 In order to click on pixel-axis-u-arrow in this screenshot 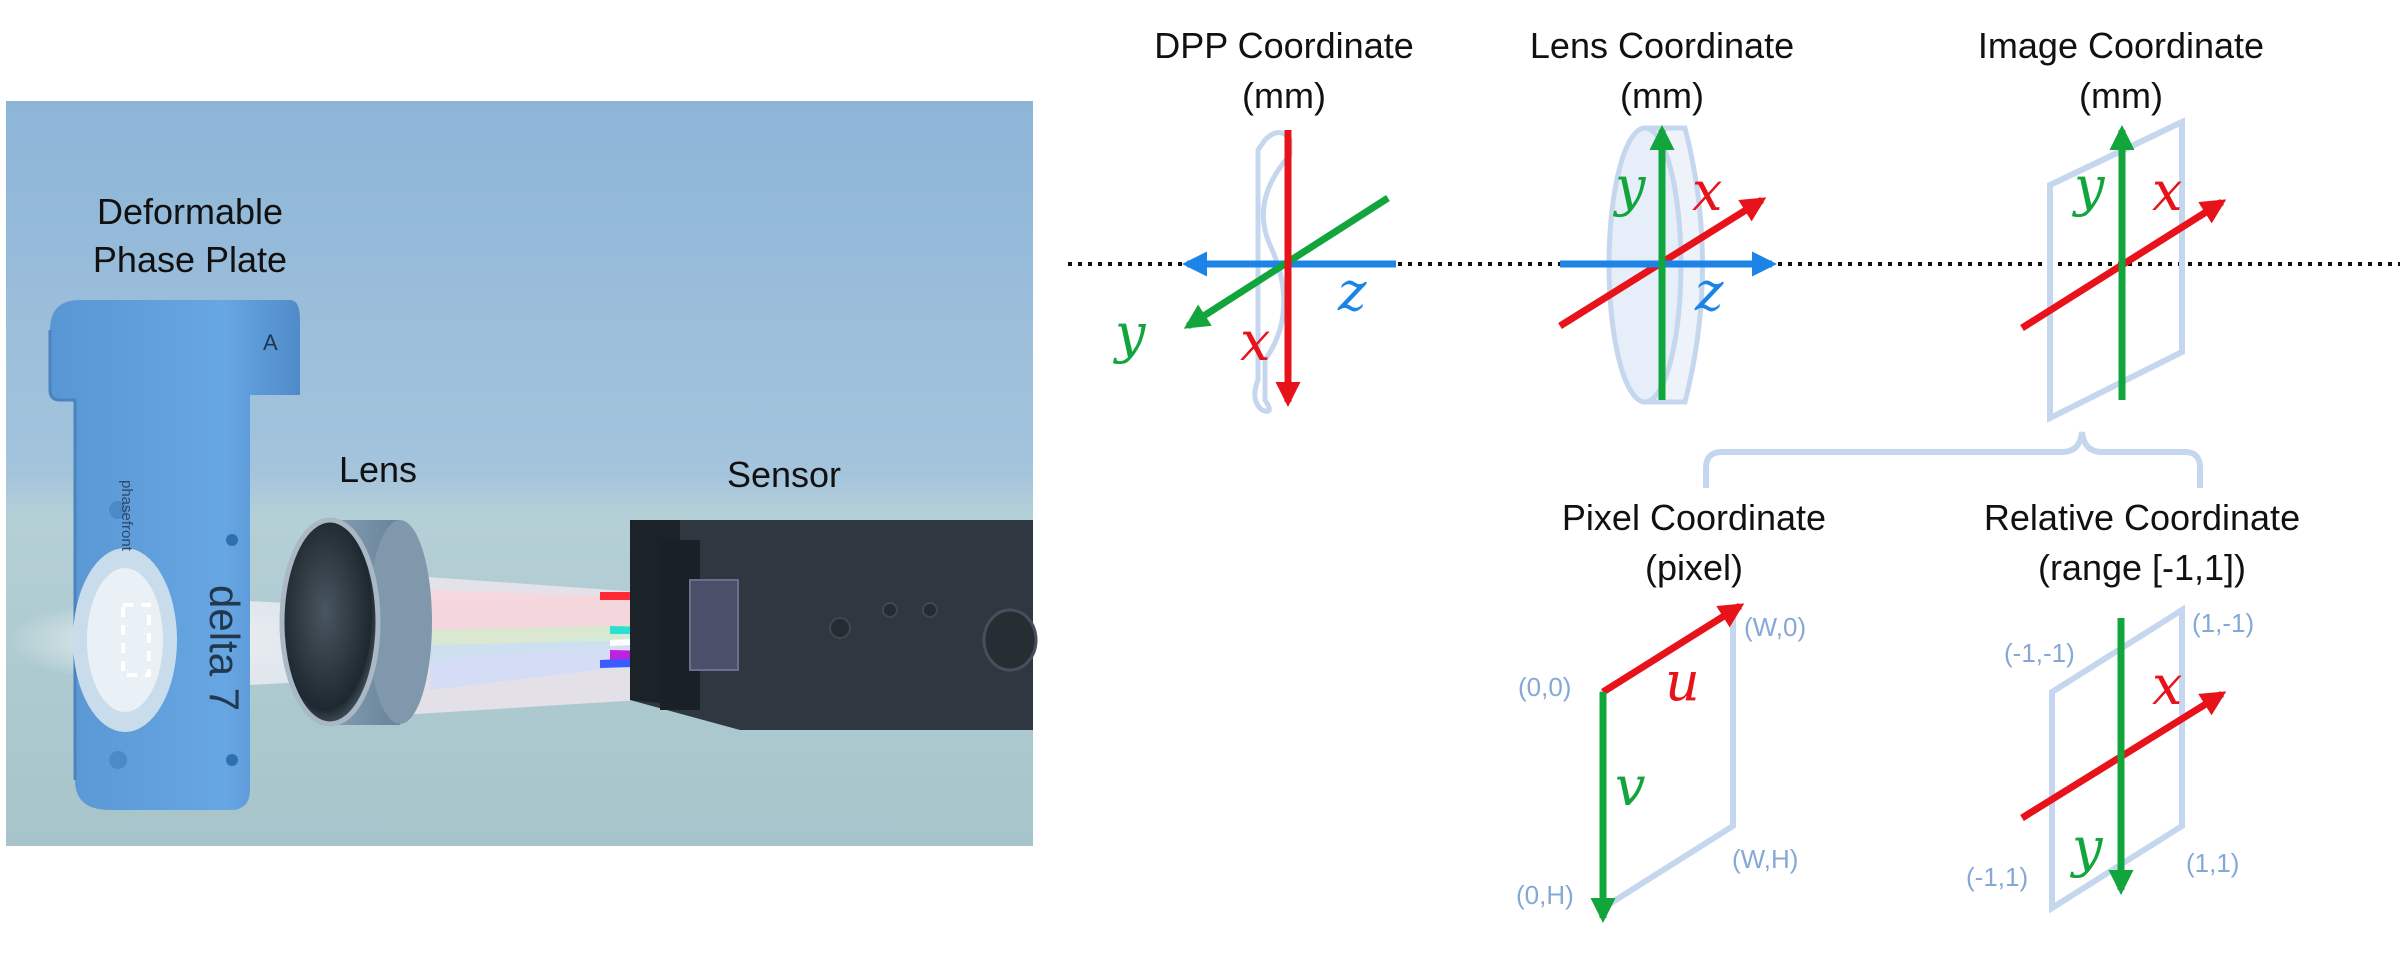, I will do `click(1673, 649)`.